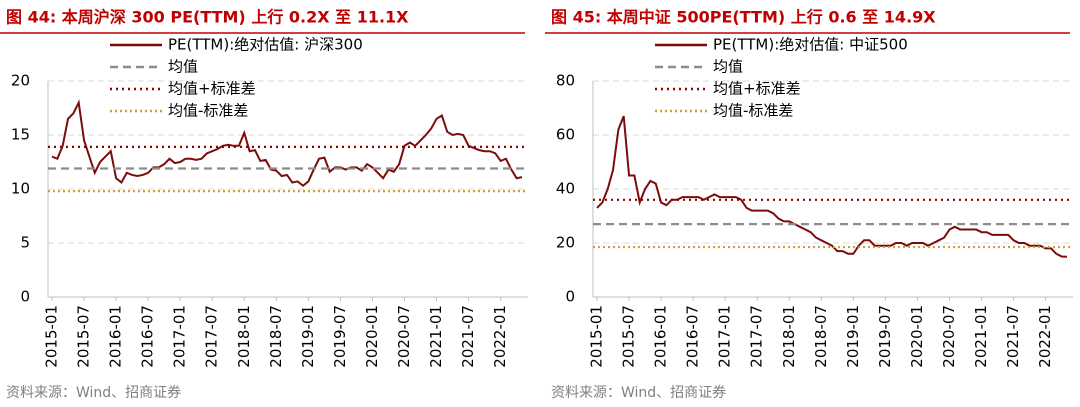 This screenshot has height=407, width=1080. I want to click on legend-label: PE(TTM):绝对估值: 中证500, so click(810, 45).